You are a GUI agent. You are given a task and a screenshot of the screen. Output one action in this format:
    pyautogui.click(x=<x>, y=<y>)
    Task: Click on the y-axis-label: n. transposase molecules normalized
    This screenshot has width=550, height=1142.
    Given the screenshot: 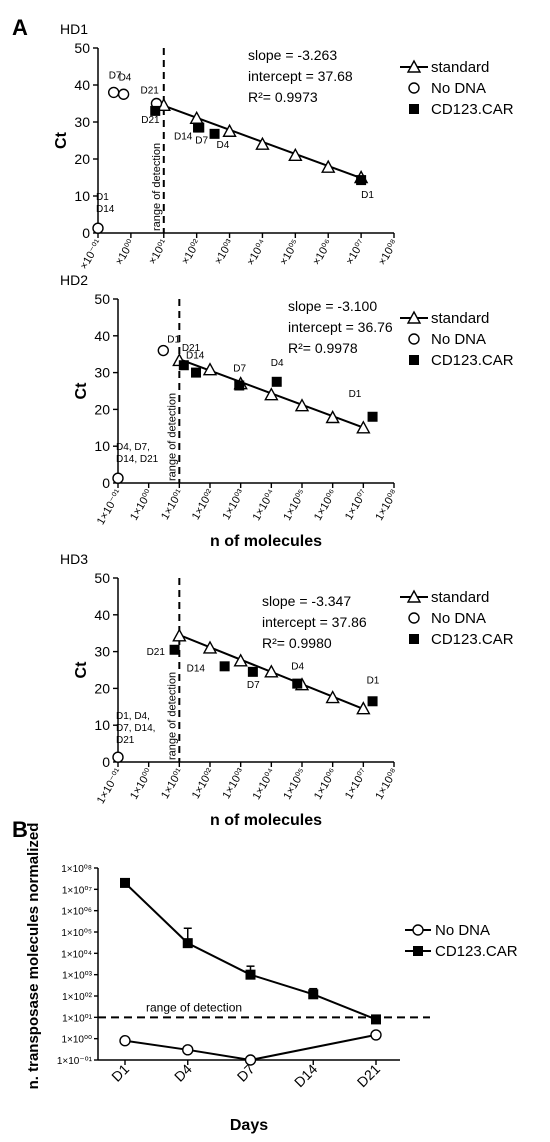 What is the action you would take?
    pyautogui.click(x=33, y=956)
    